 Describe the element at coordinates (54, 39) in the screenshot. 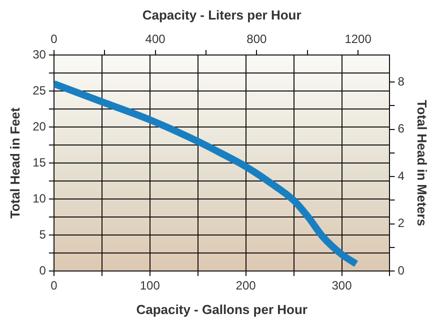

I see `x2-tick-label: 0` at that location.